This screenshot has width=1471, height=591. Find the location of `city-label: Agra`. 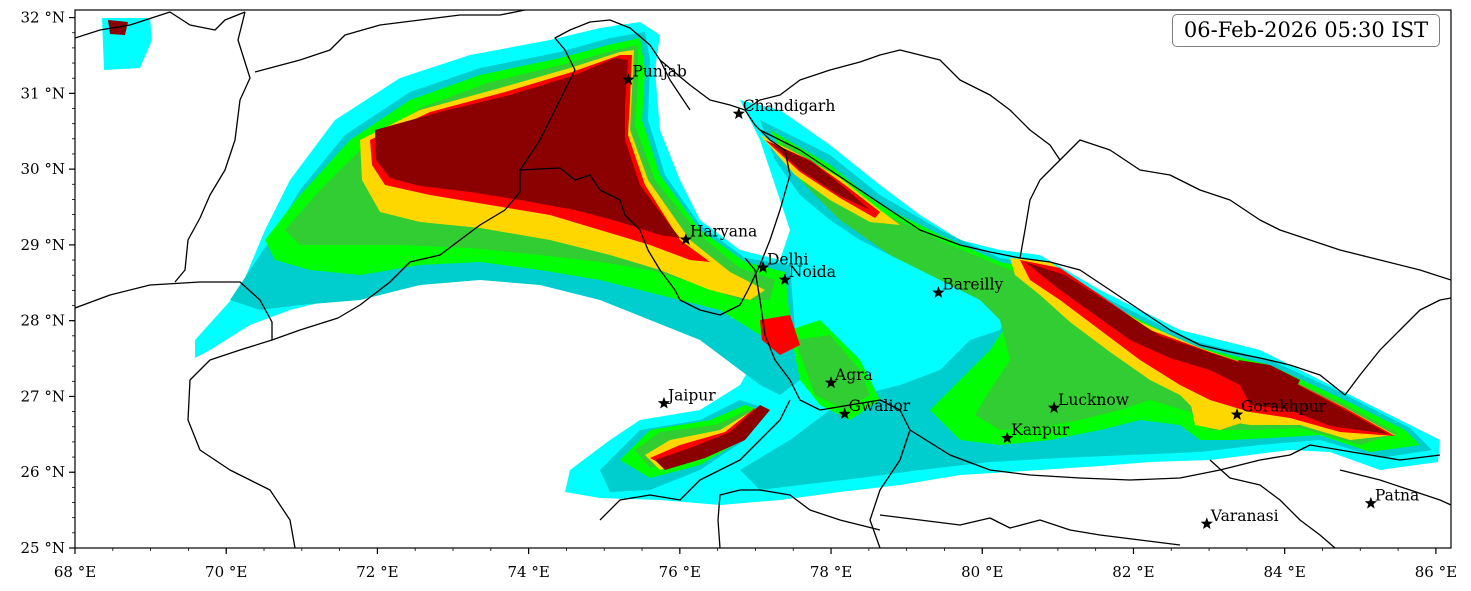

city-label: Agra is located at coordinates (853, 375).